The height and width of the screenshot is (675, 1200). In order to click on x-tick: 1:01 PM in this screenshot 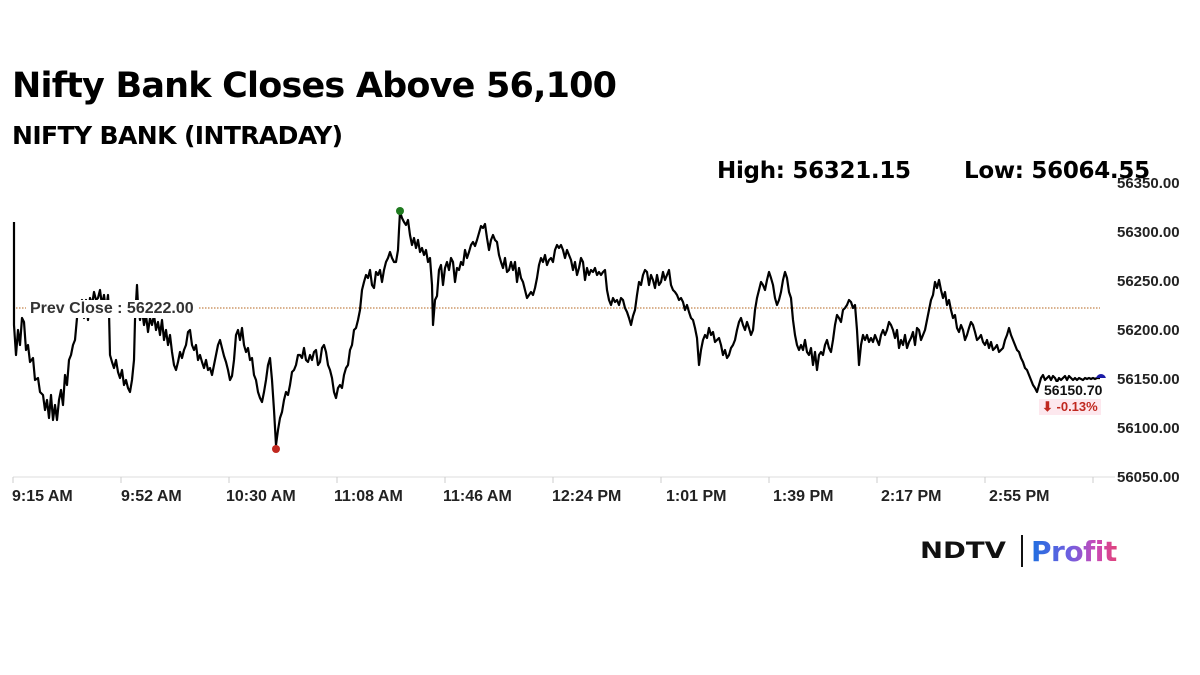, I will do `click(696, 496)`.